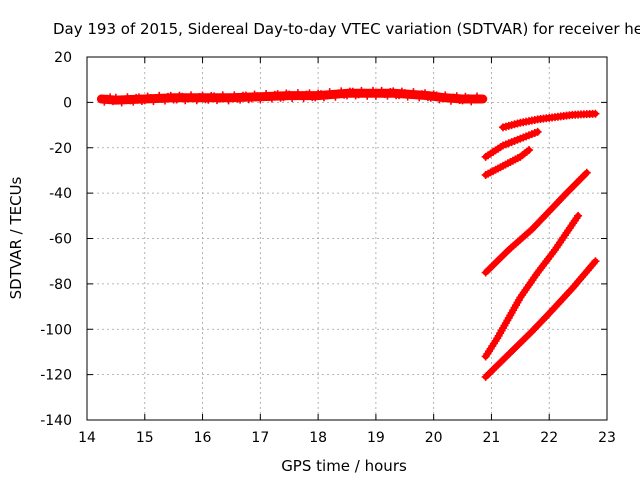  What do you see at coordinates (56, 421) in the screenshot?
I see `y-tick-label: -140` at bounding box center [56, 421].